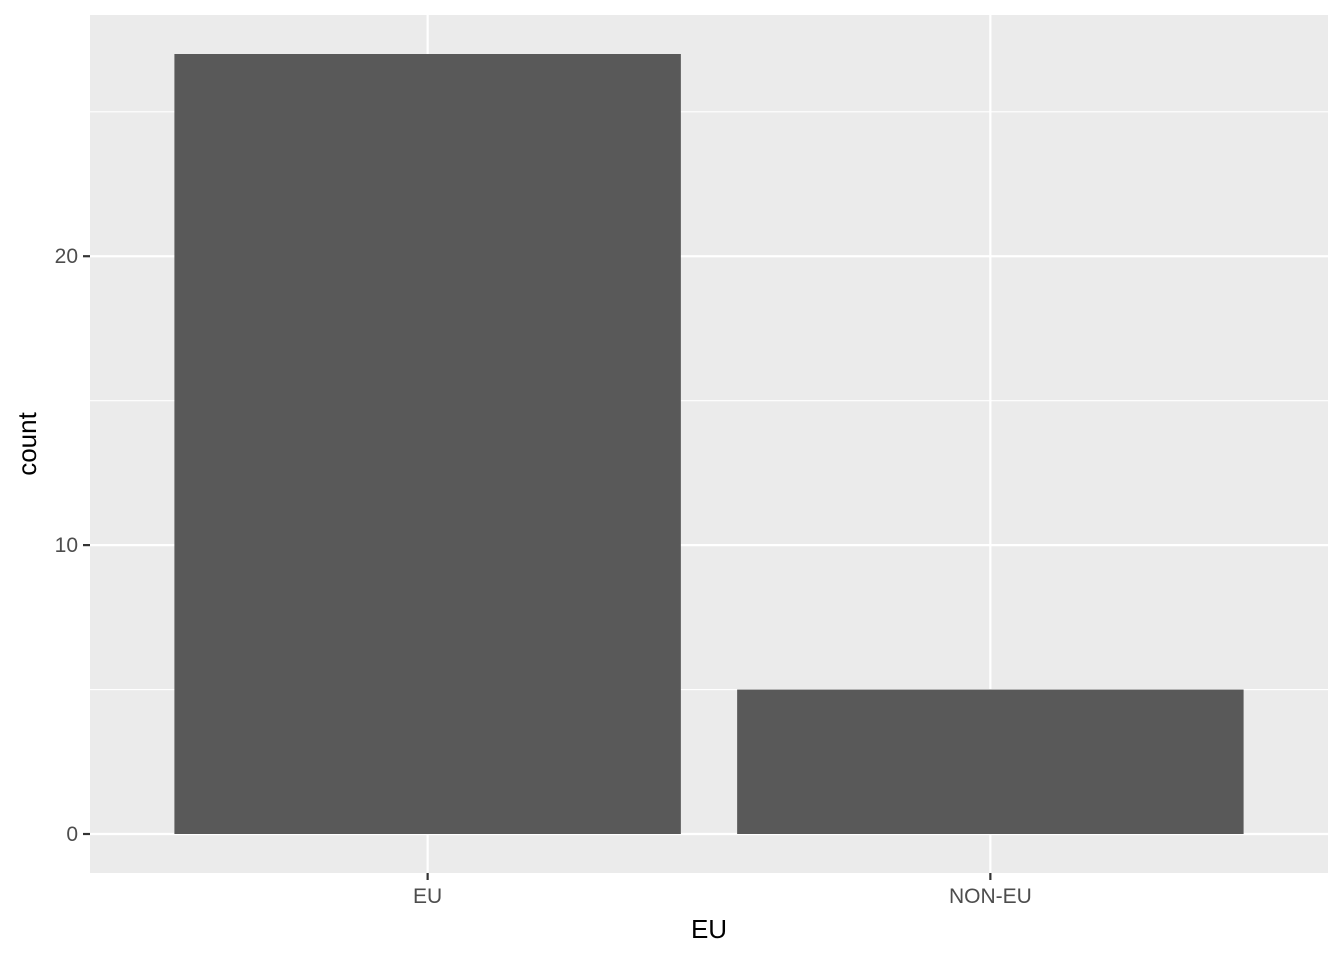  Describe the element at coordinates (66, 545) in the screenshot. I see `y-tick-label: 10` at that location.